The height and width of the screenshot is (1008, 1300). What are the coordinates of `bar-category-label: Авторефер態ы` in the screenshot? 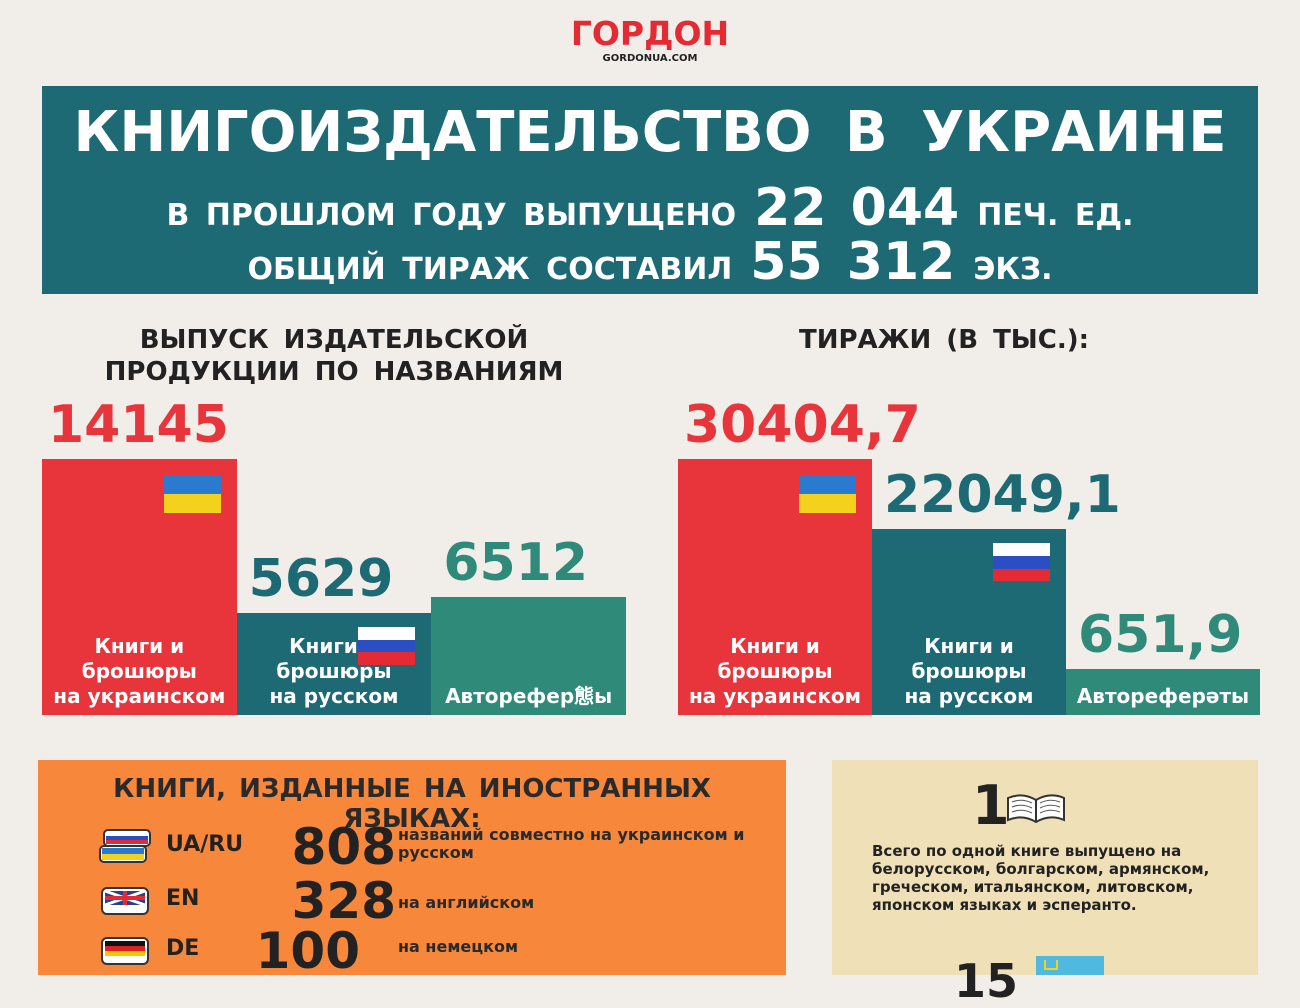 It's located at (529, 695).